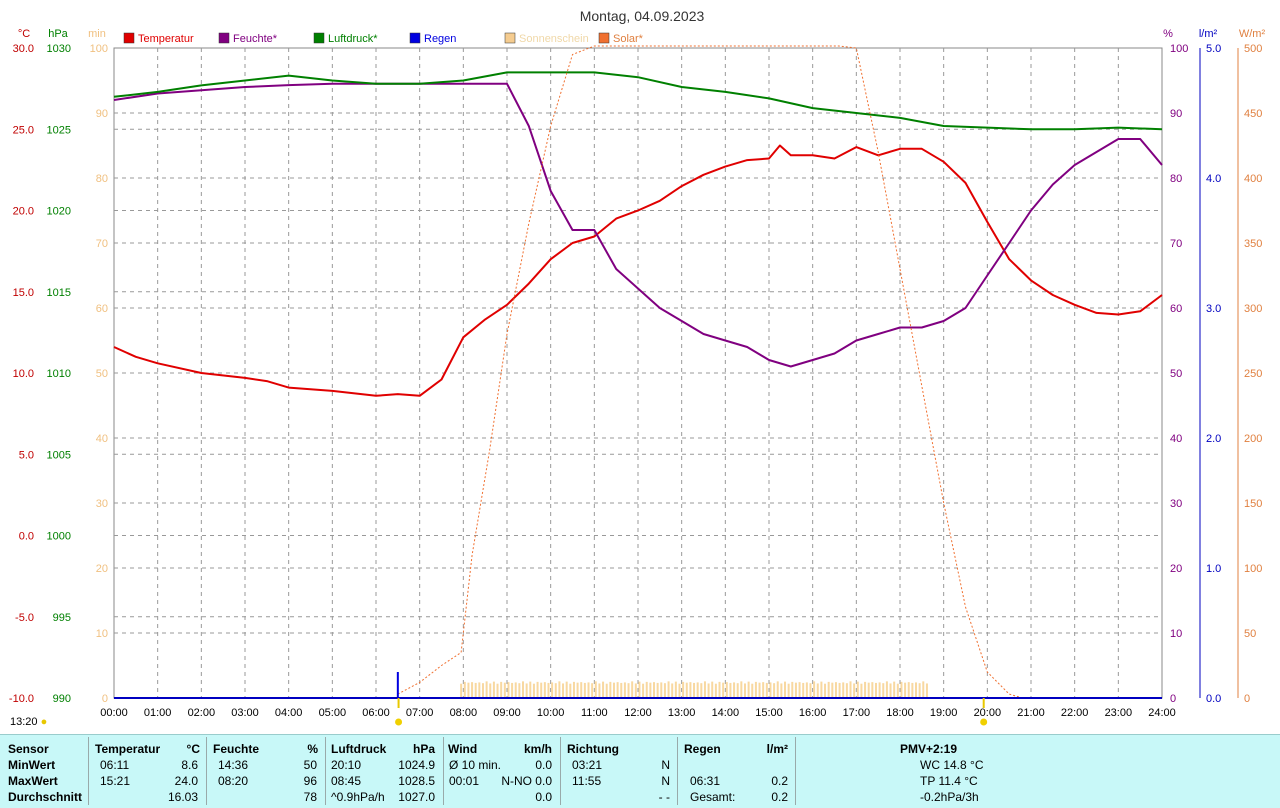 The height and width of the screenshot is (808, 1280). What do you see at coordinates (59, 130) in the screenshot?
I see `pressure-axis-tick: 1025` at bounding box center [59, 130].